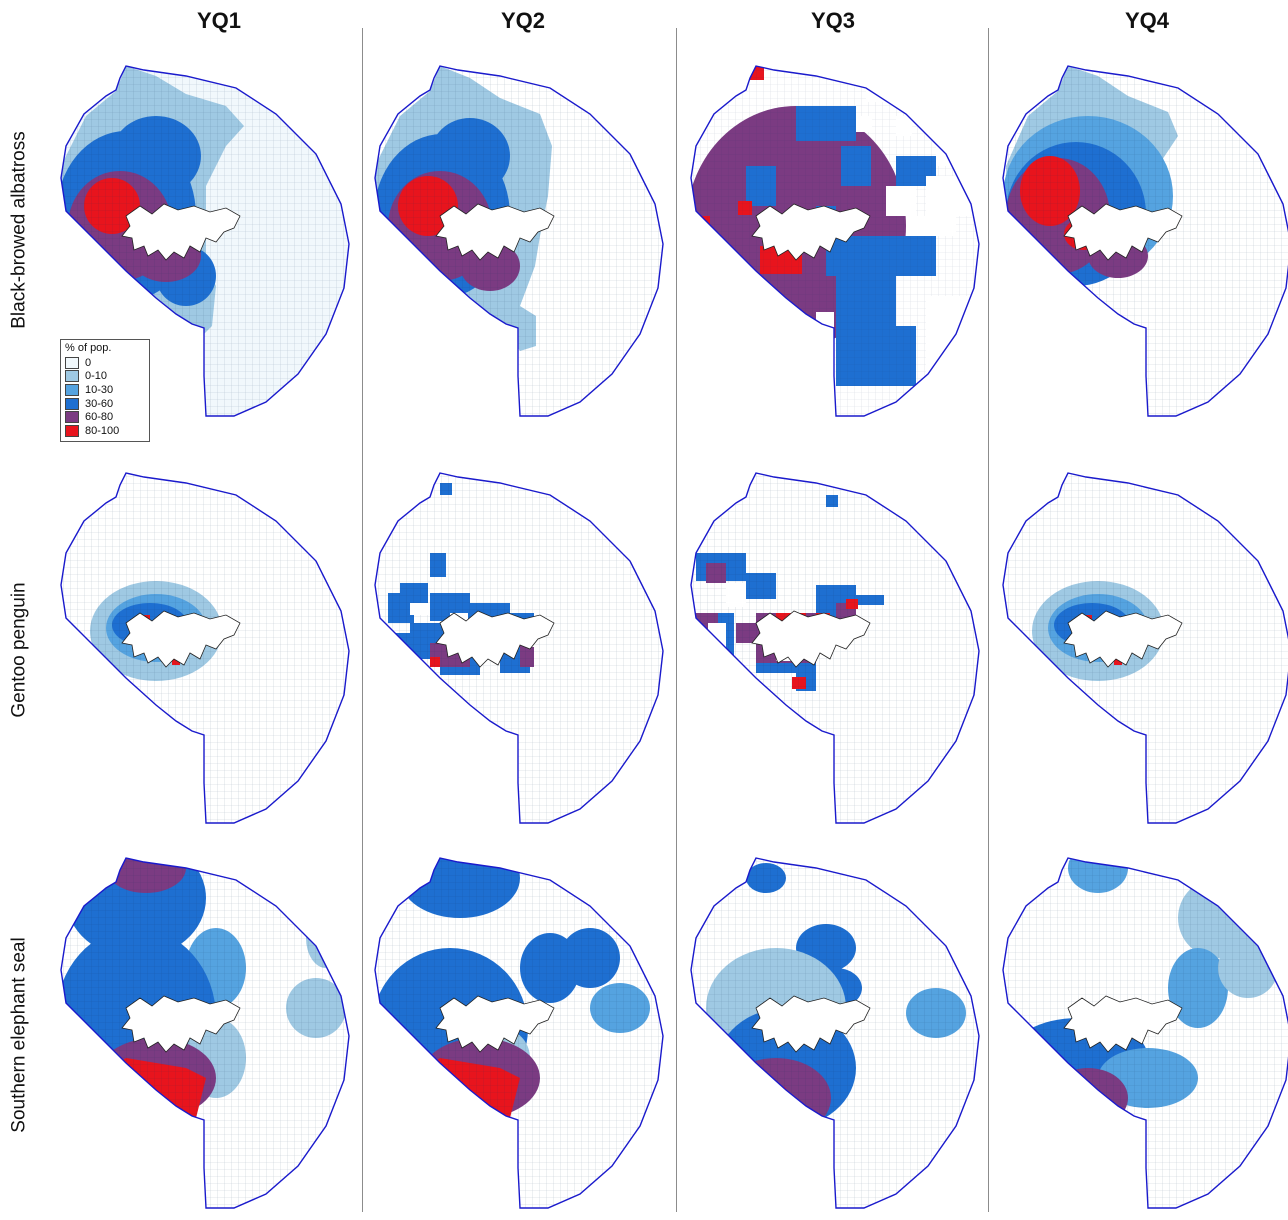  I want to click on column-title-yq4: YQ4, so click(1147, 20).